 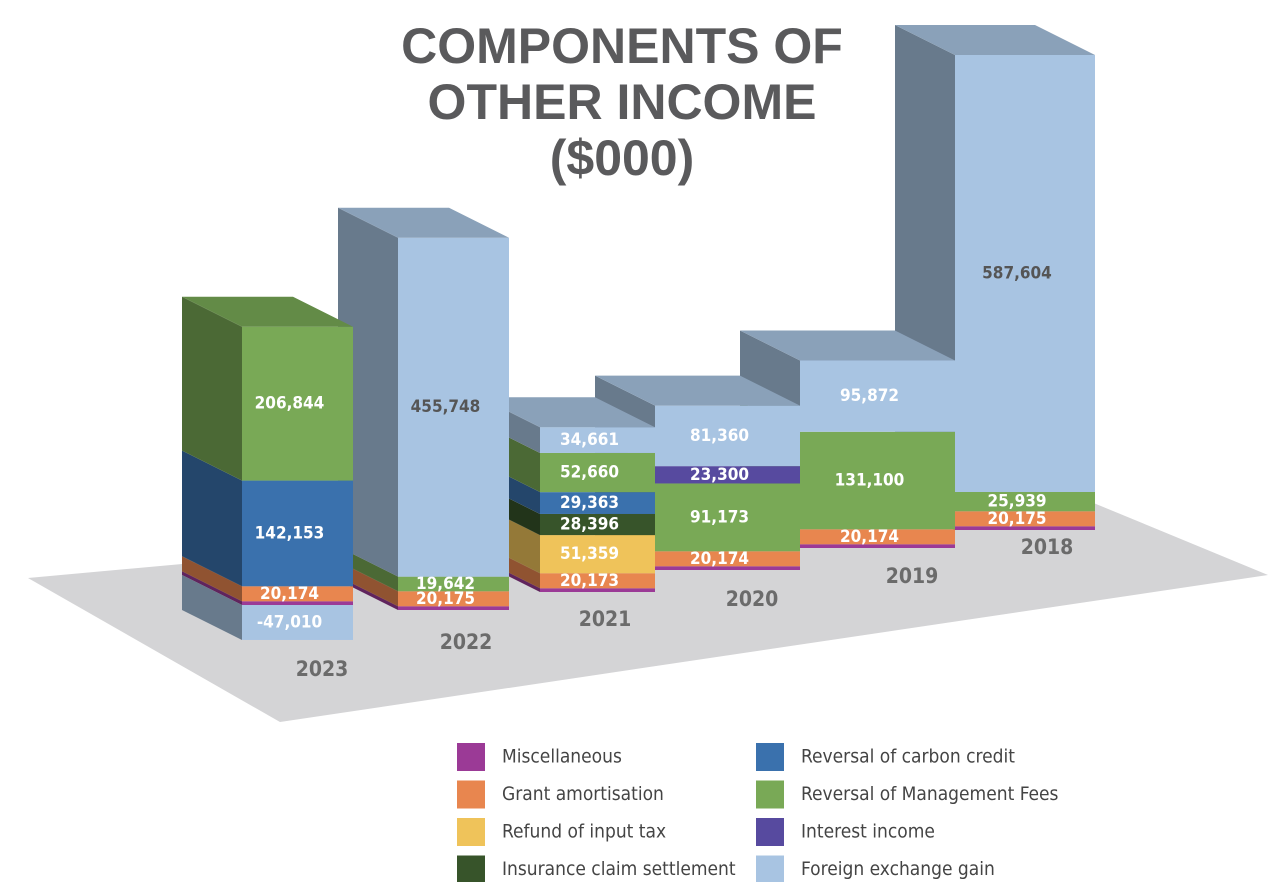 What do you see at coordinates (619, 869) in the screenshot?
I see `legend-label: Insurance claim settlement` at bounding box center [619, 869].